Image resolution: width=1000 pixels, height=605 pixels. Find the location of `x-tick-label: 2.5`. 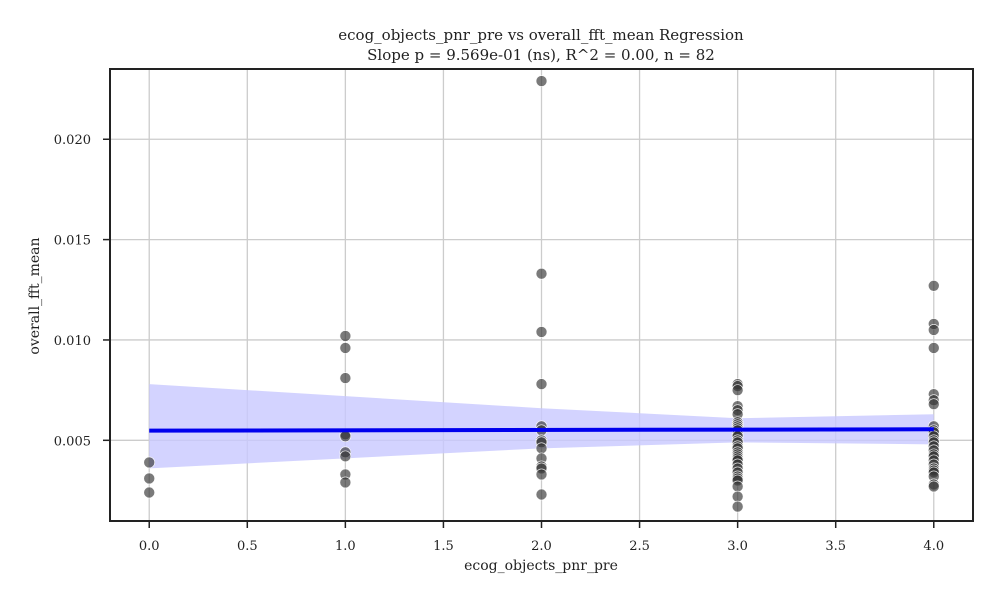

x-tick-label: 2.5 is located at coordinates (639, 546).